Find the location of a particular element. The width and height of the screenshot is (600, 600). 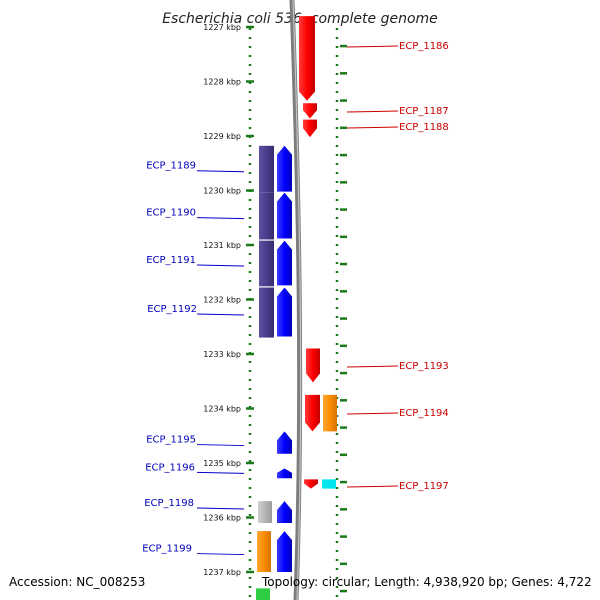

ruler-tick-label: 1232 kbp is located at coordinates (222, 300).